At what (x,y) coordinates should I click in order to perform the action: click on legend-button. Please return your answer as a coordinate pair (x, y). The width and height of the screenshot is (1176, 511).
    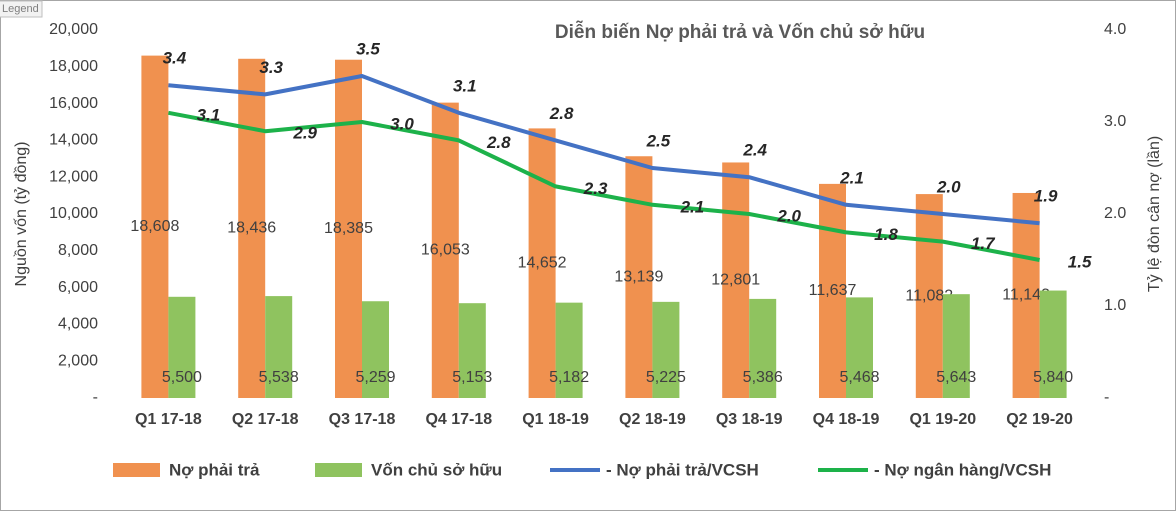
    Looking at the image, I should click on (21, 9).